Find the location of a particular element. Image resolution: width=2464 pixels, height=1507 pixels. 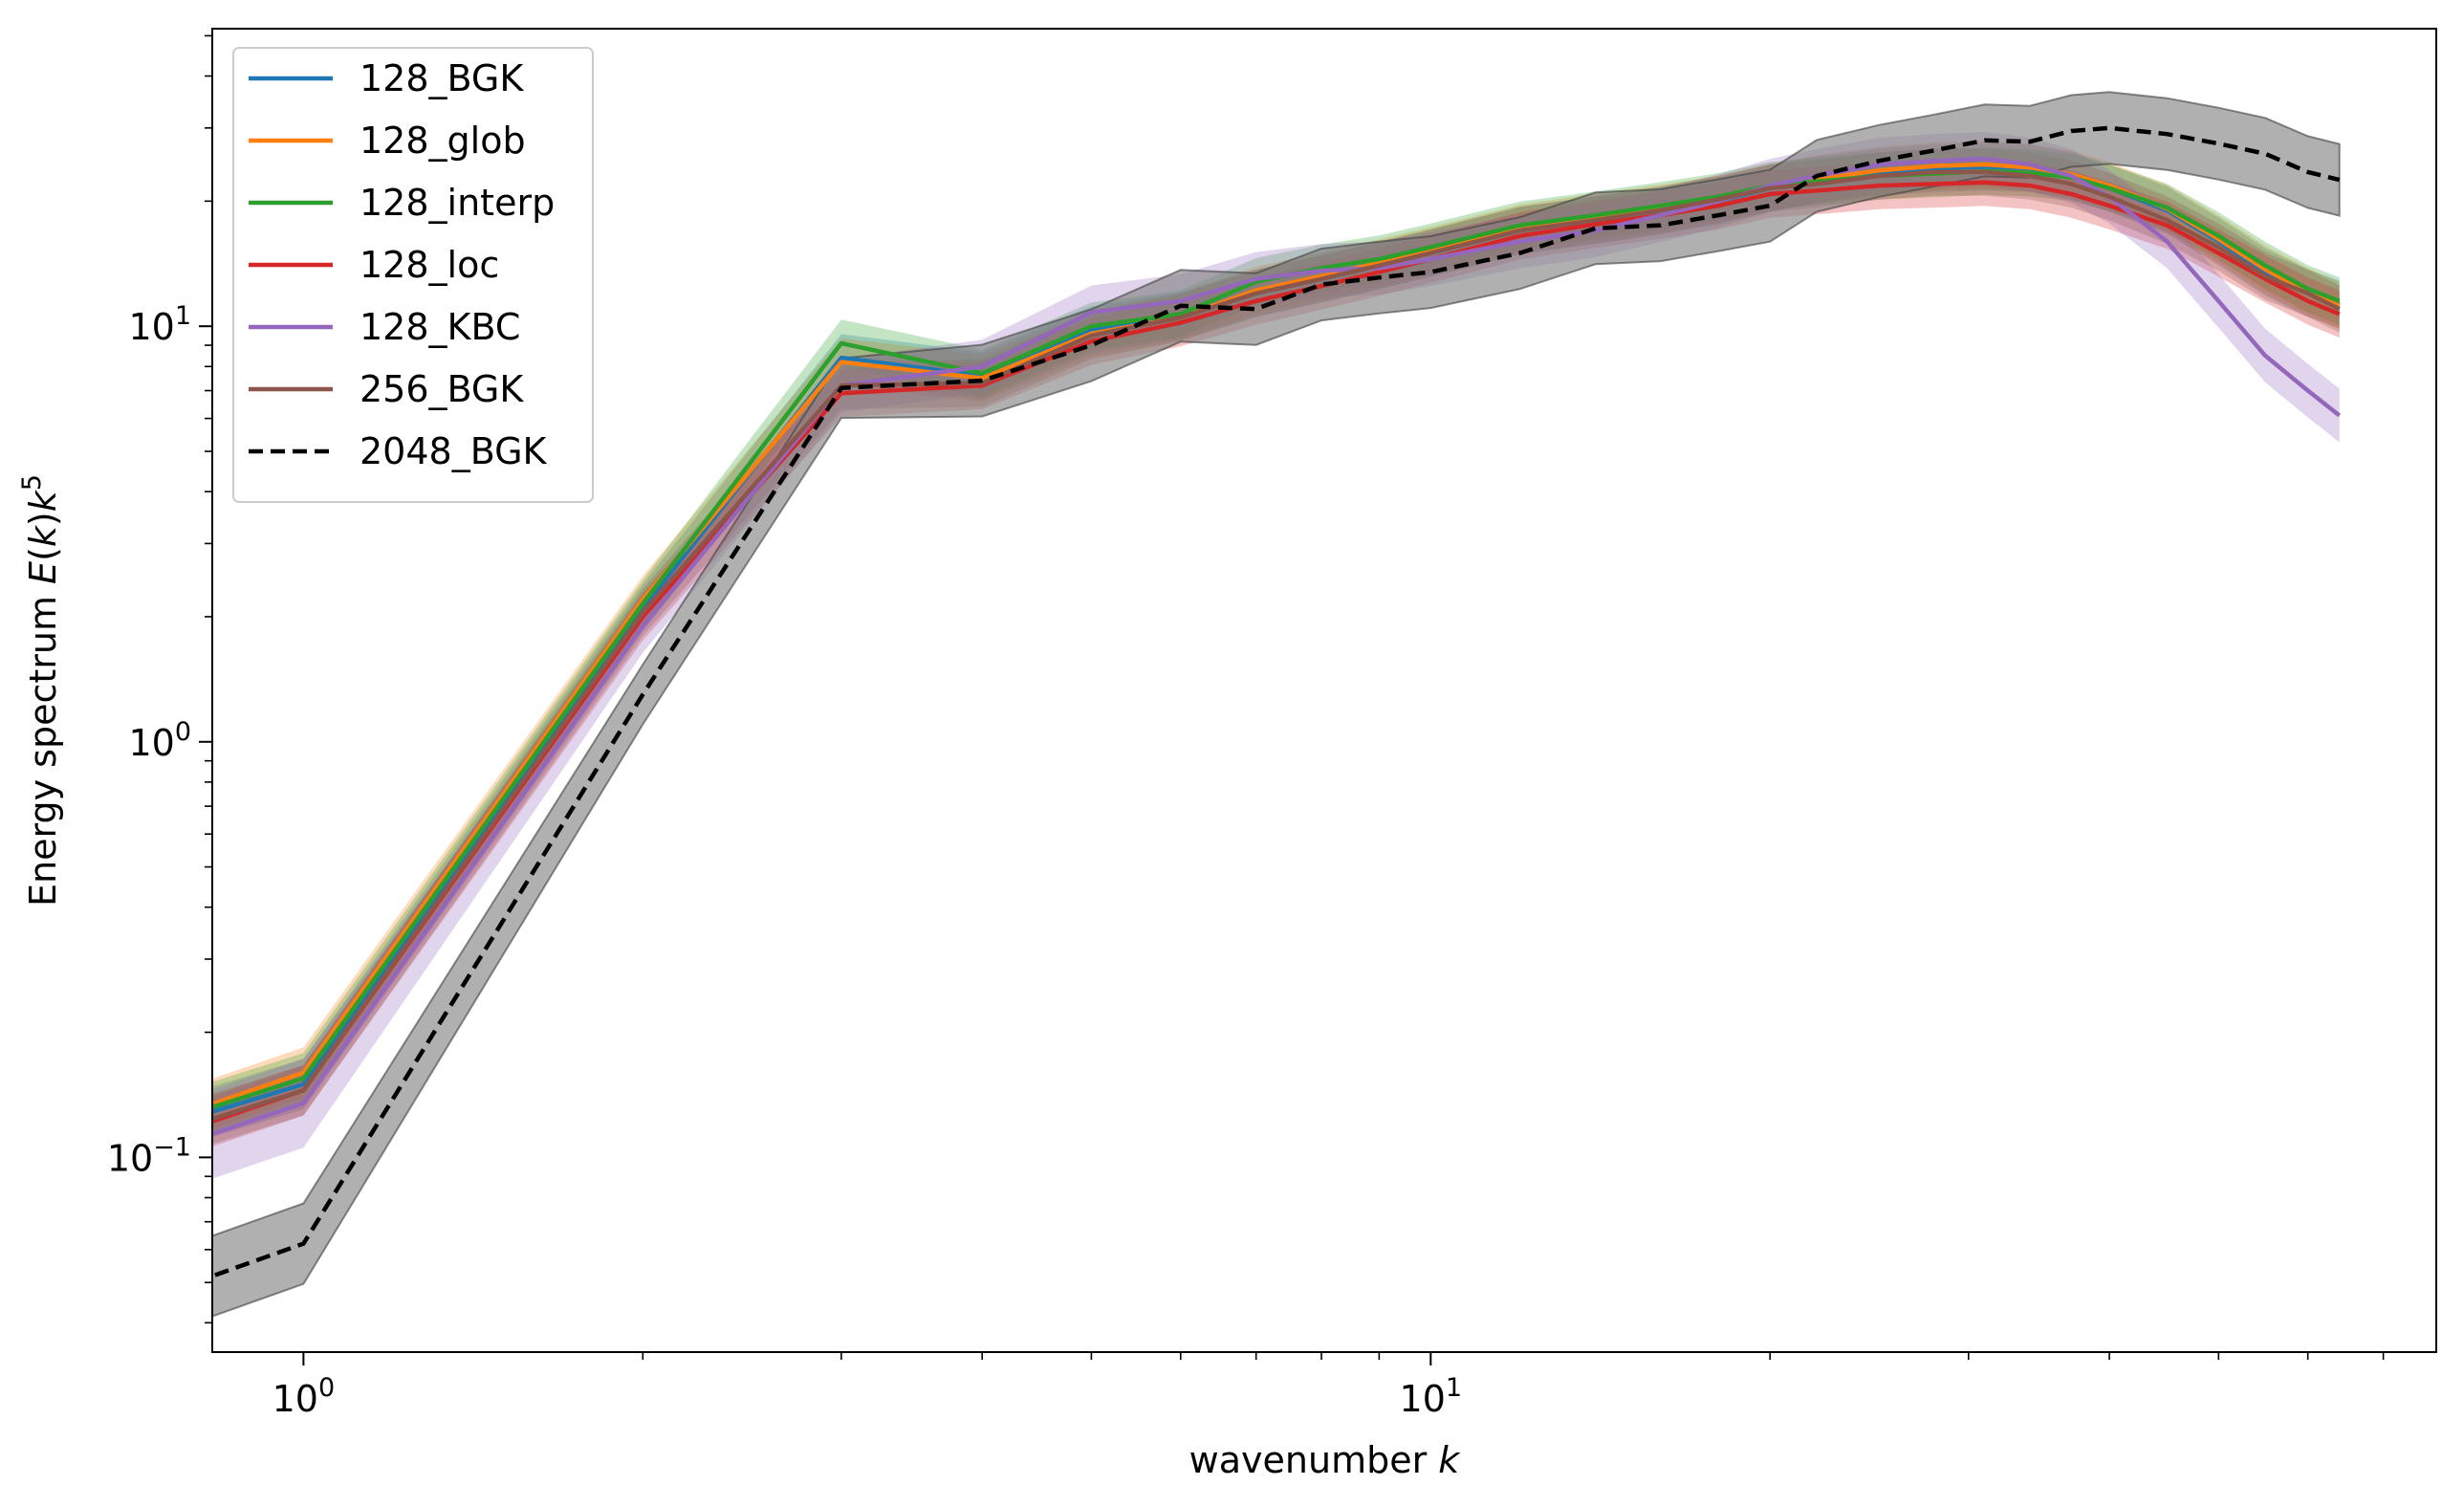

legend-label: 128_glob is located at coordinates (443, 141).